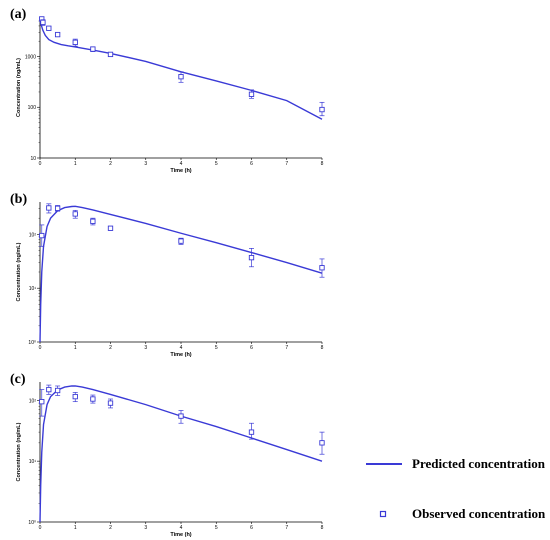 This screenshot has height=540, width=550. Describe the element at coordinates (216, 164) in the screenshot. I see `panel-a-x-tick-label: 5` at that location.